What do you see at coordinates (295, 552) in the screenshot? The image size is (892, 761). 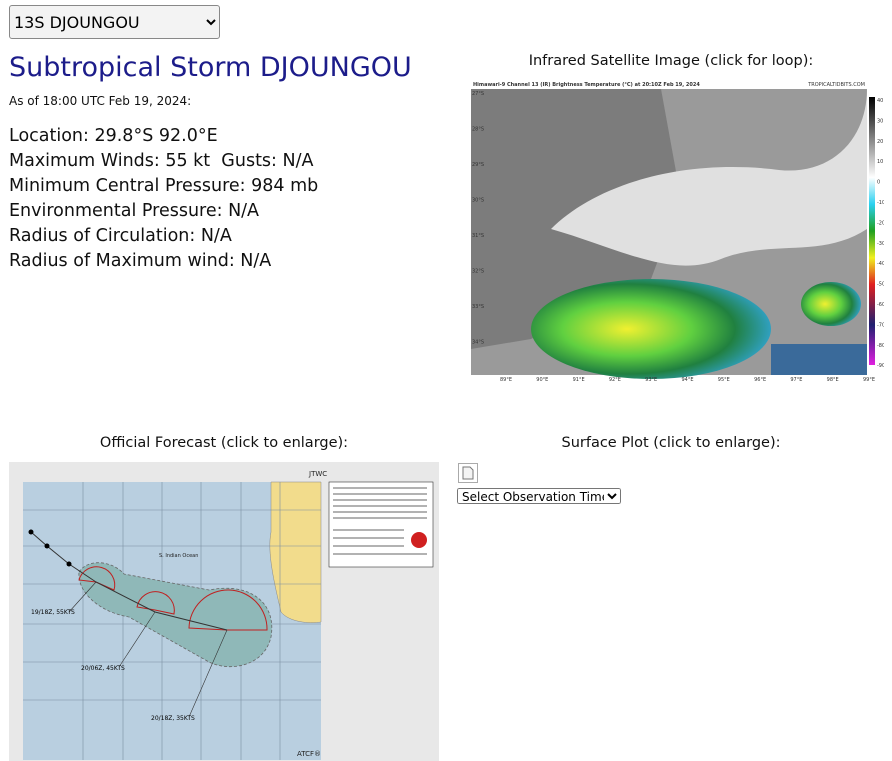 I see `land` at bounding box center [295, 552].